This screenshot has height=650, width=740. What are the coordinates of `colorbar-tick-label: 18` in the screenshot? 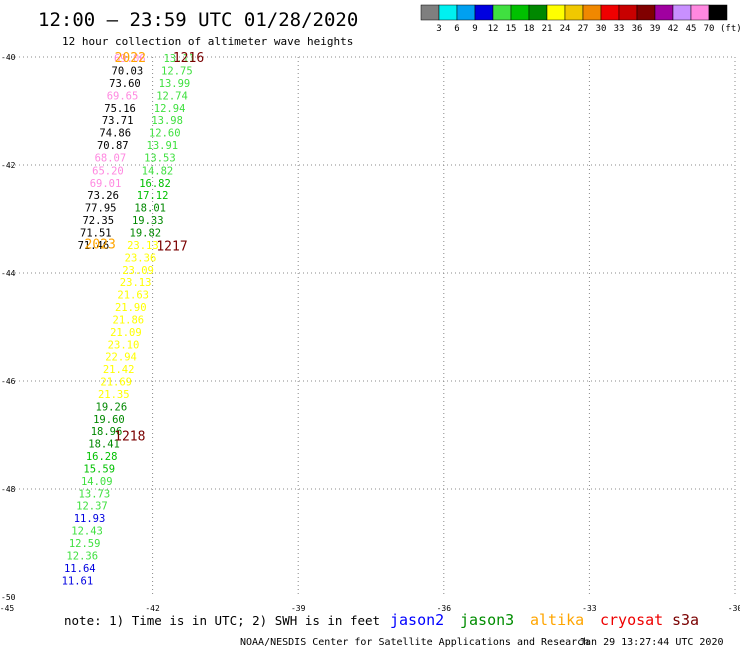 It's located at (529, 29).